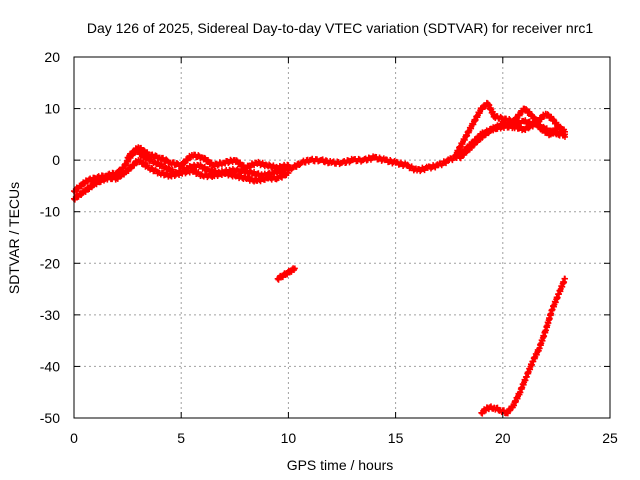 The width and height of the screenshot is (640, 480). Describe the element at coordinates (181, 438) in the screenshot. I see `x-tick-label: 5` at that location.